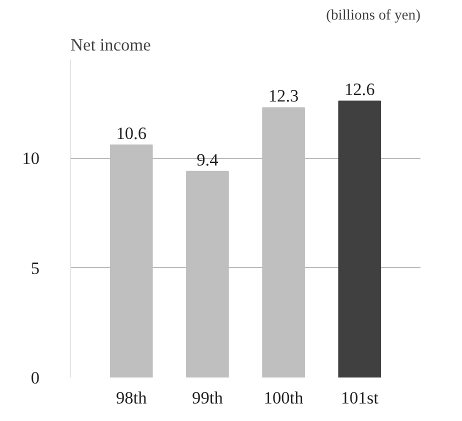 The width and height of the screenshot is (462, 421). Describe the element at coordinates (360, 239) in the screenshot. I see `bar` at that location.